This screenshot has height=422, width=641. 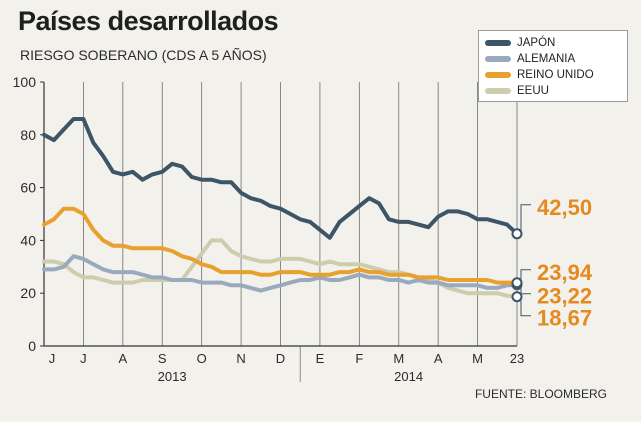 What do you see at coordinates (172, 376) in the screenshot?
I see `x-year-label: 2013` at bounding box center [172, 376].